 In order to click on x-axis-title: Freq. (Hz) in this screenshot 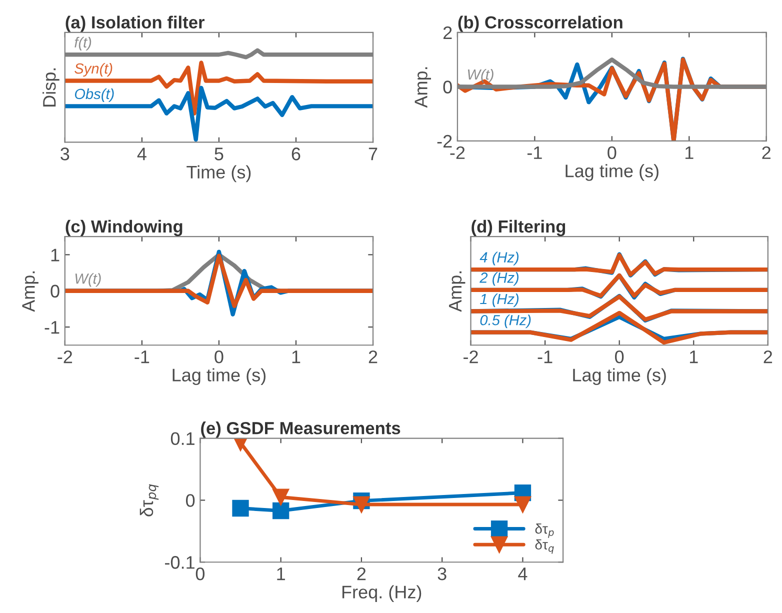, I will do `click(382, 593)`.